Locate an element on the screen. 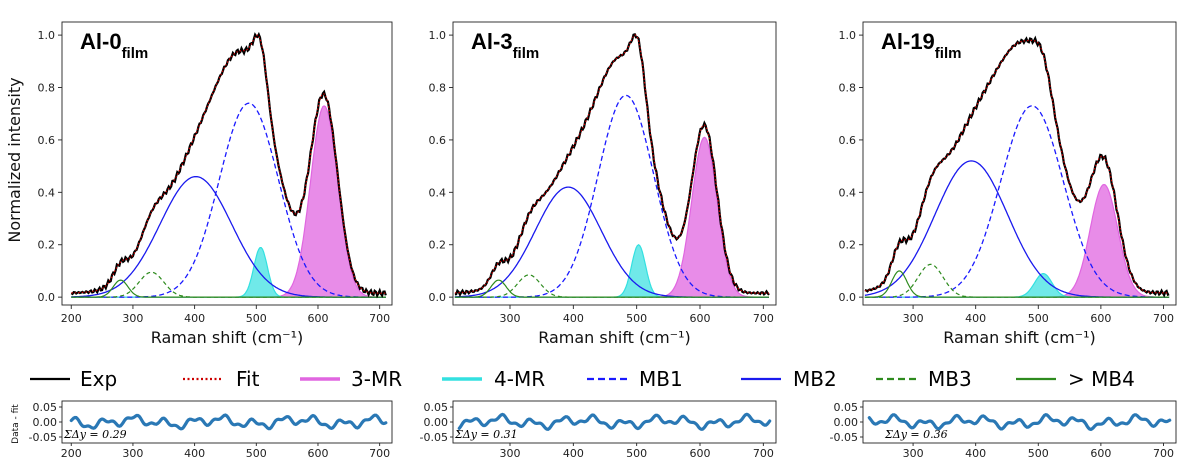  legend-label: Fit is located at coordinates (248, 379).